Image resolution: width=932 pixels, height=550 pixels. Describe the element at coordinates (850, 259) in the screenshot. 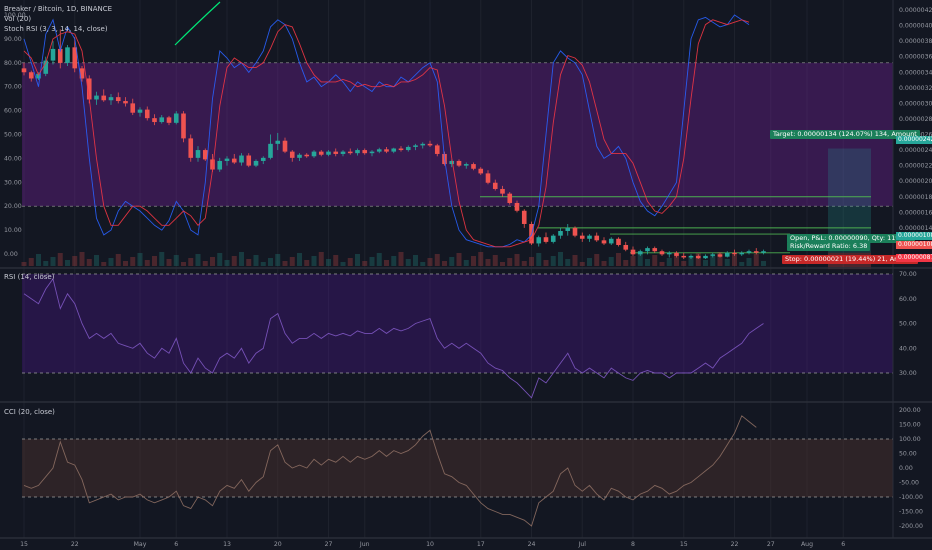

I see `stop-label: Stop: 0.00000021 (19.44%) 21, Amount` at that location.